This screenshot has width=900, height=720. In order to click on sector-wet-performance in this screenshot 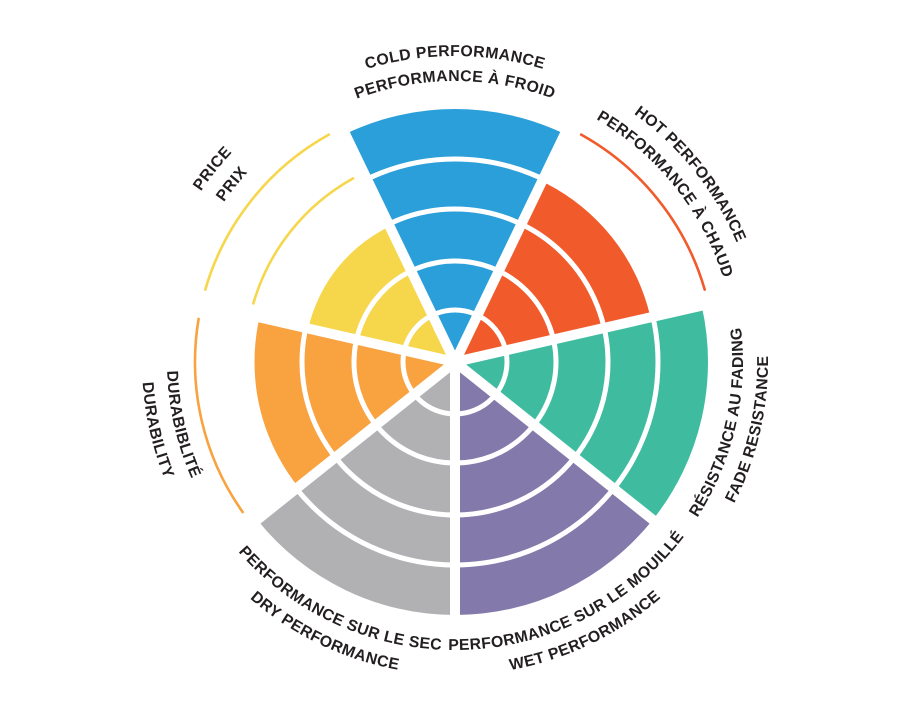, I will do `click(554, 488)`.